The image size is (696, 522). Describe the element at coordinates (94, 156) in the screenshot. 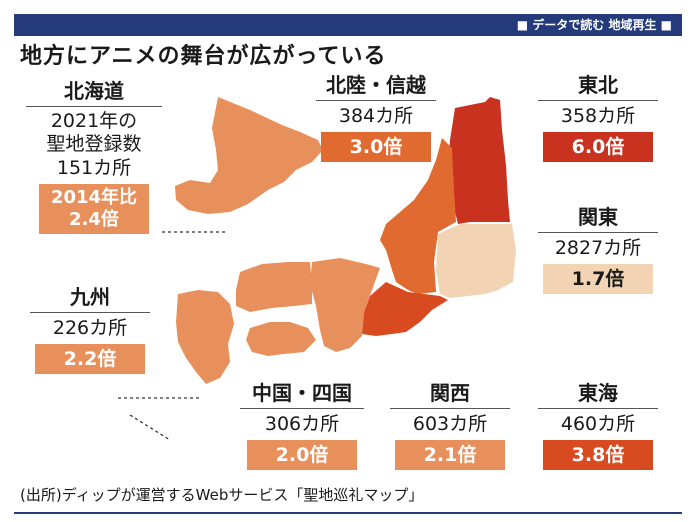

I see `card-hokkaido: 北海道 2021年の 聖地登録数 151カ所 2014年比 2.4倍` at that location.